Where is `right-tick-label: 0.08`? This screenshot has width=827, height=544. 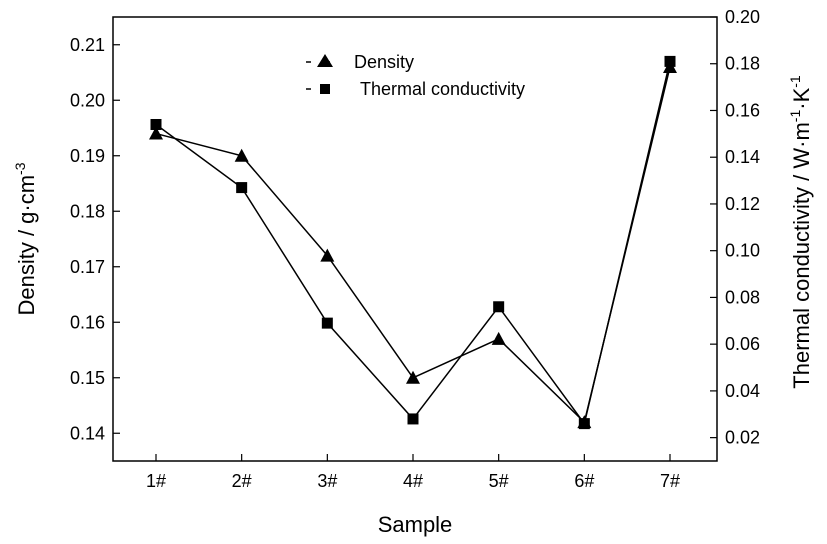
right-tick-label: 0.08 is located at coordinates (742, 297).